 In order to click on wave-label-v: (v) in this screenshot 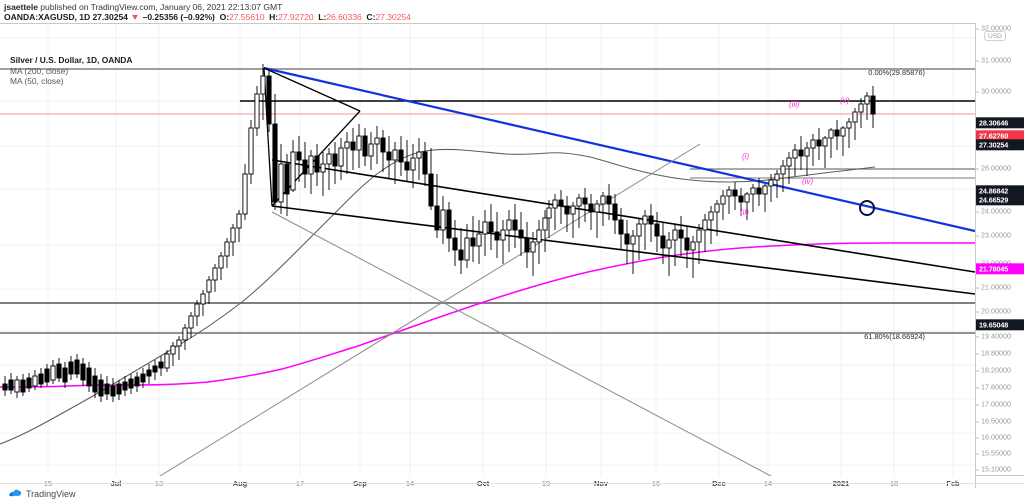, I will do `click(845, 100)`.